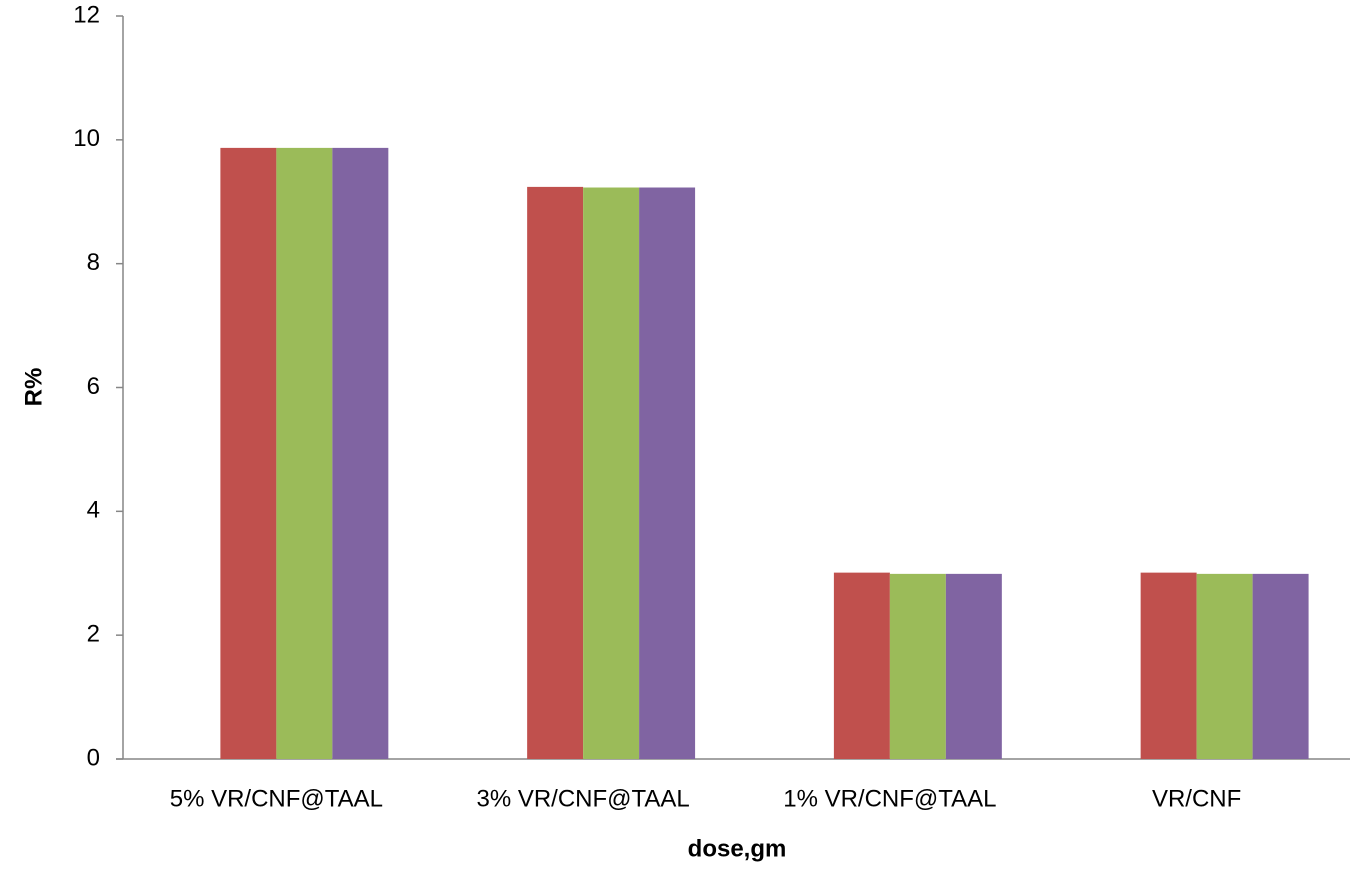  I want to click on x-axis-title: dose,gm, so click(737, 848).